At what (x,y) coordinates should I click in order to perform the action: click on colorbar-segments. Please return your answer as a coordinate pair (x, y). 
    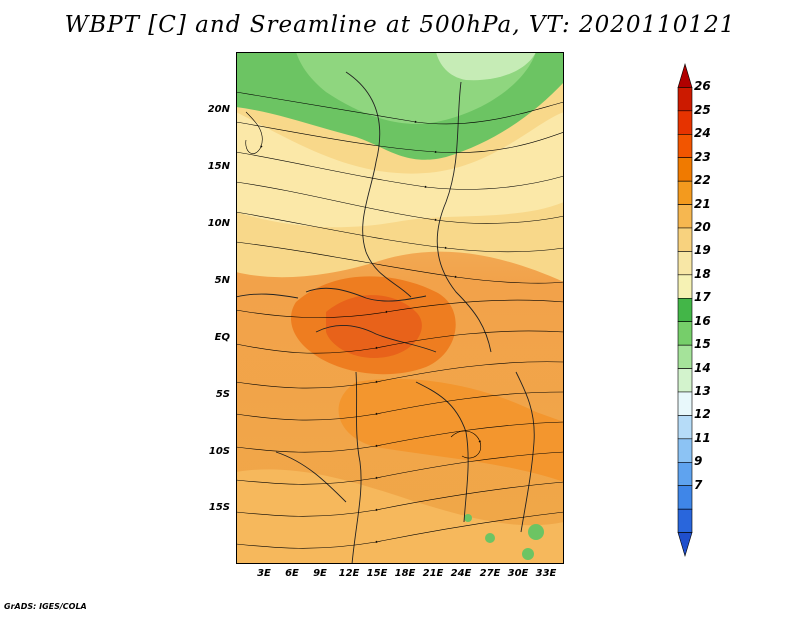
    Looking at the image, I should click on (685, 310).